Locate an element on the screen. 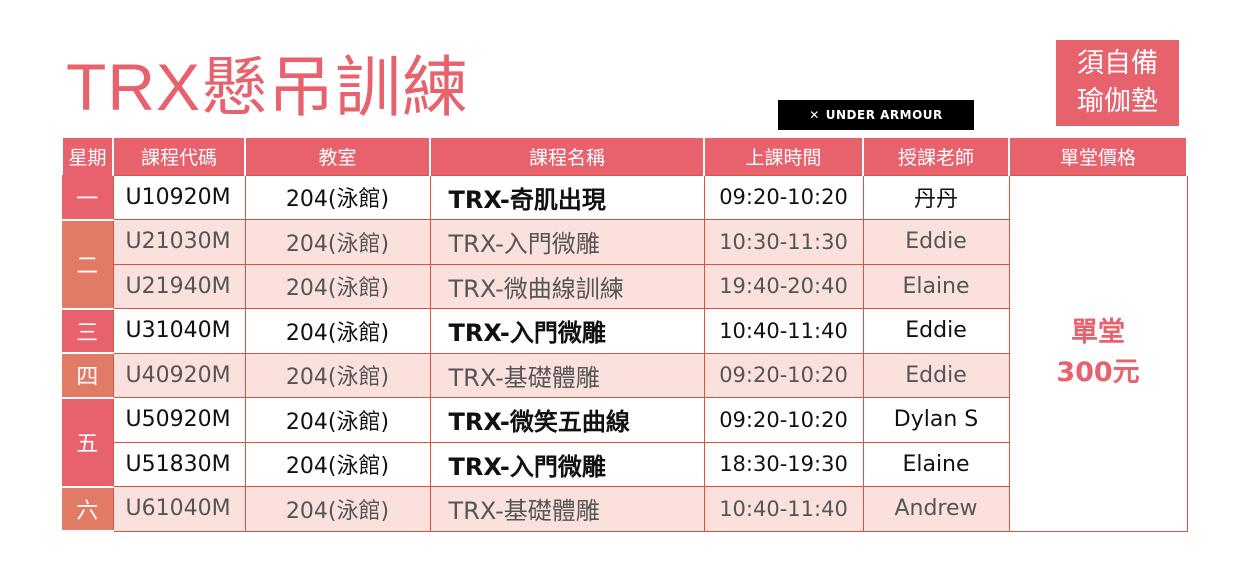  teacher: Dylan S is located at coordinates (936, 420).